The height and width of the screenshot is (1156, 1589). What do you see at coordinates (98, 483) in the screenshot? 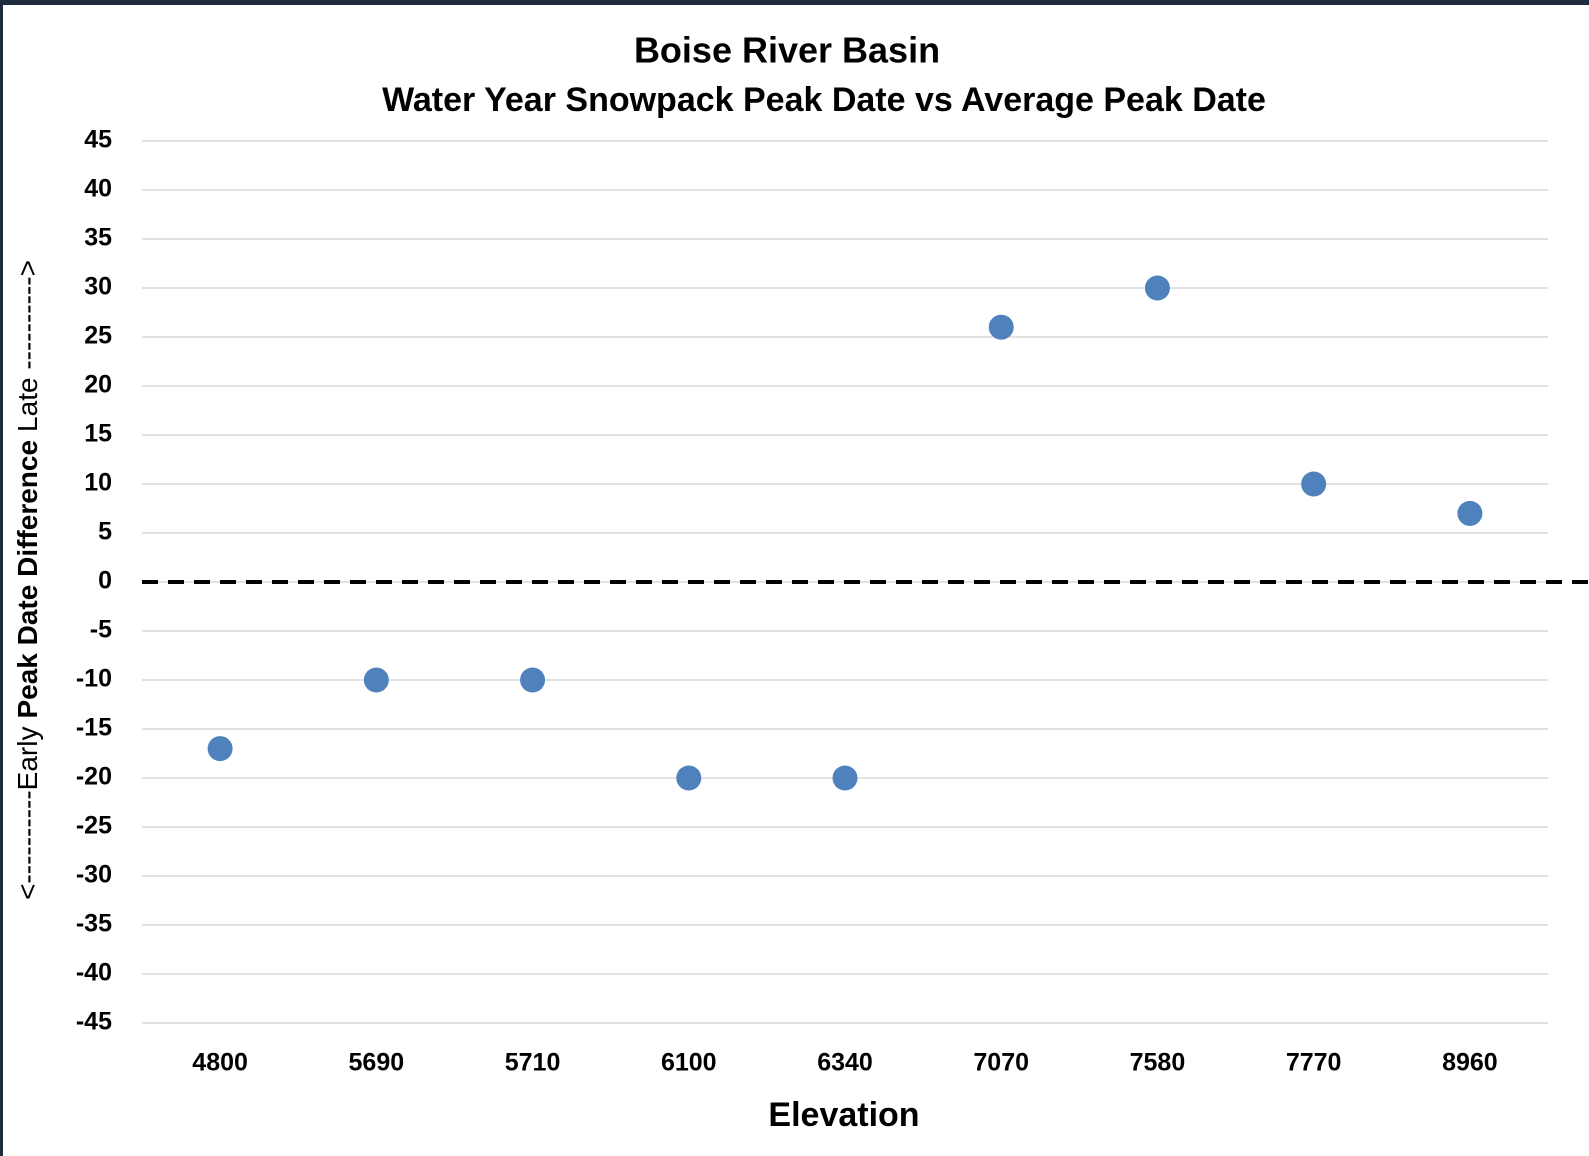
I see `y-tick-label: 10` at bounding box center [98, 483].